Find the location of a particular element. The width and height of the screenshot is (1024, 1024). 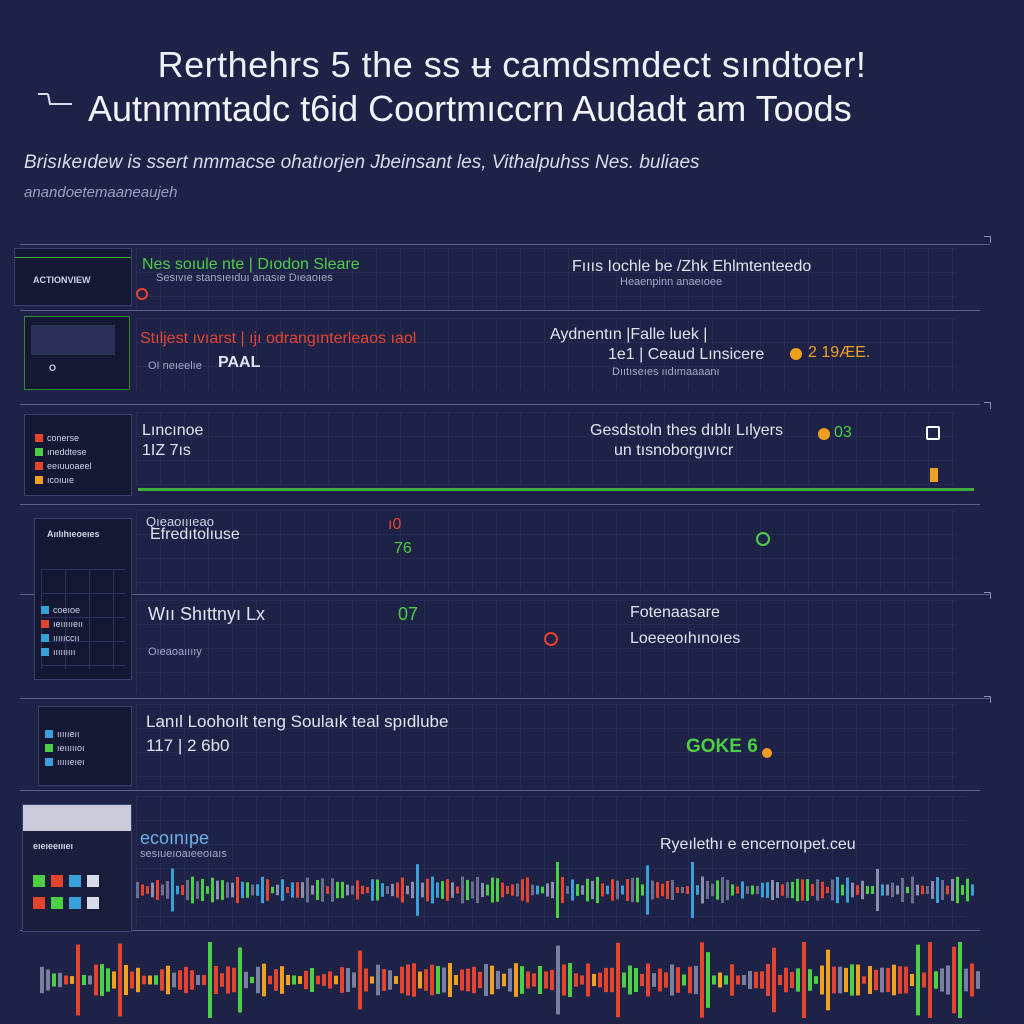

row3-thumbnail: conerse ıneddtese eeıuuoaeel ıcoıuıe is located at coordinates (78, 455).